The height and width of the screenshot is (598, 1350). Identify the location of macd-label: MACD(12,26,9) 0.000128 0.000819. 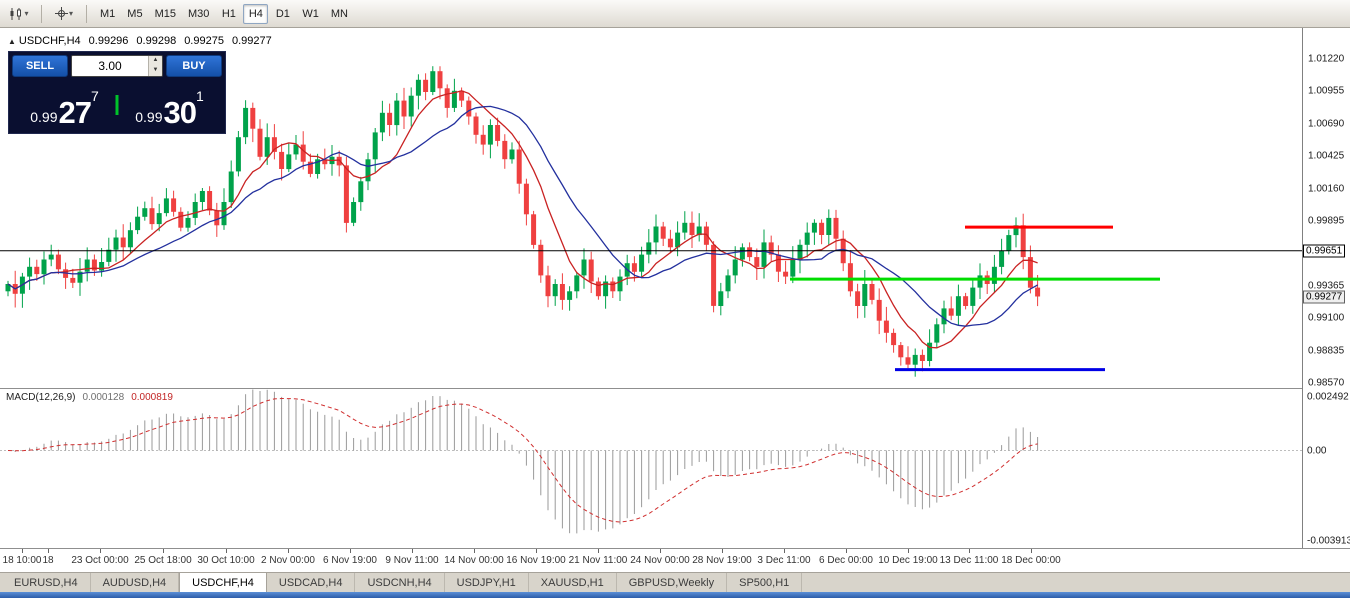
(89, 397).